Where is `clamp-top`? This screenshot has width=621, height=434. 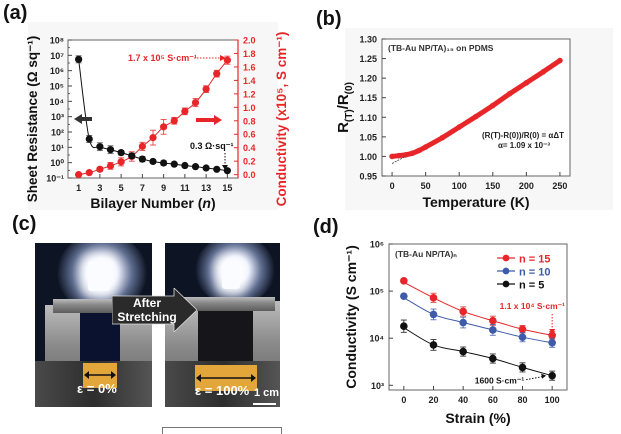 clamp-top is located at coordinates (225, 304).